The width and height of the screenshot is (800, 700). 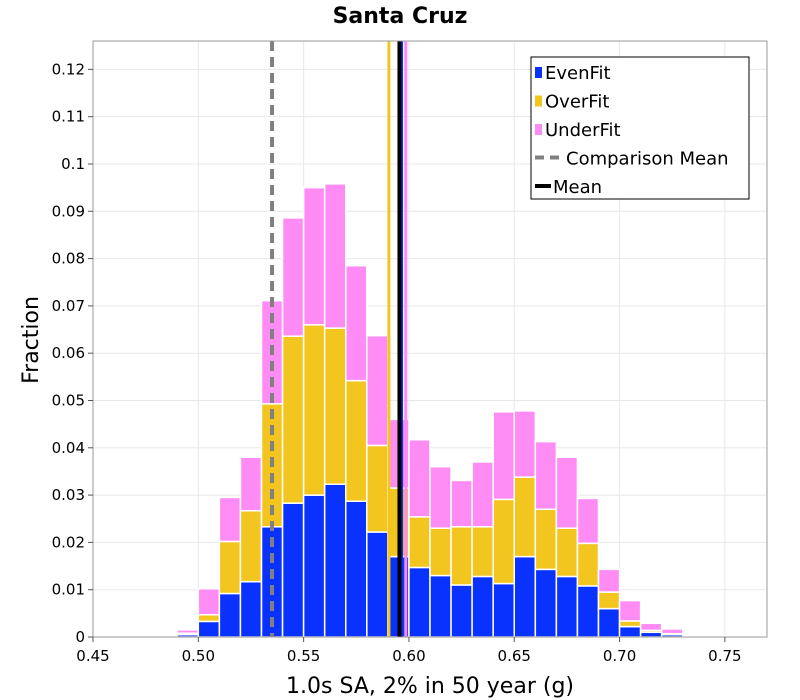 What do you see at coordinates (619, 656) in the screenshot?
I see `x-tick-label-5: 0.70` at bounding box center [619, 656].